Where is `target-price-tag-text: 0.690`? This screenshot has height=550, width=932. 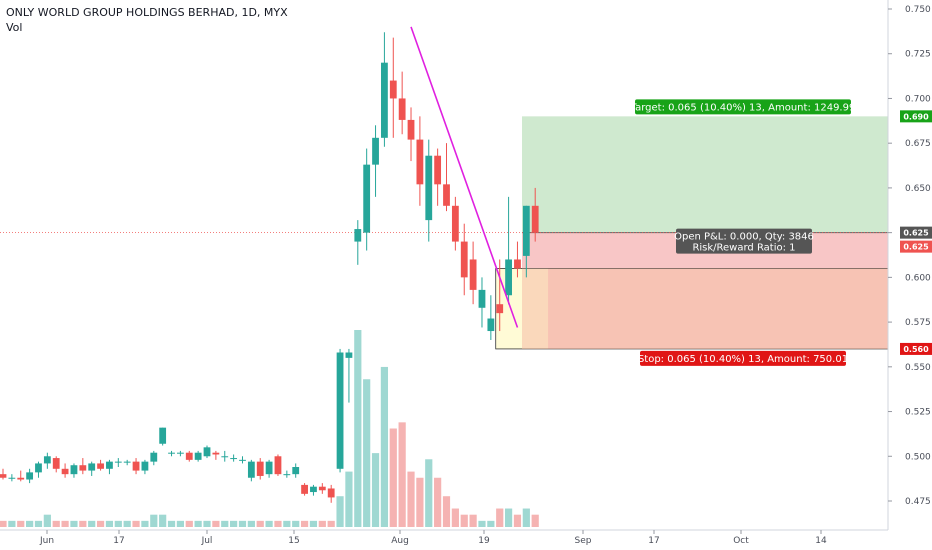 target-price-tag-text: 0.690 is located at coordinates (916, 116).